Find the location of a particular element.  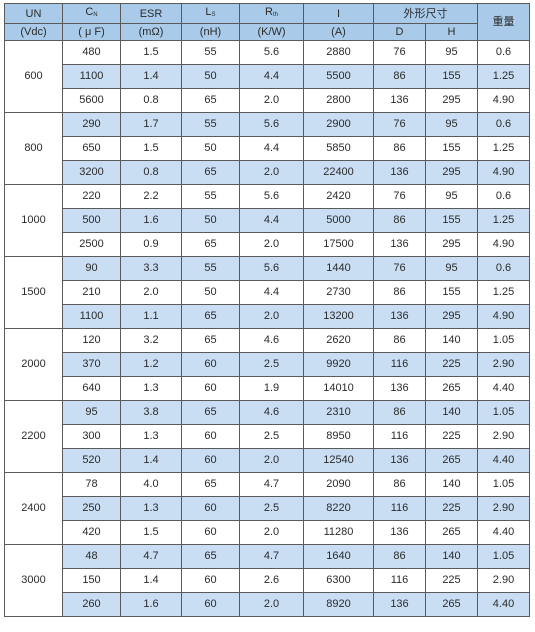

cn-cell: 520 is located at coordinates (91, 460).